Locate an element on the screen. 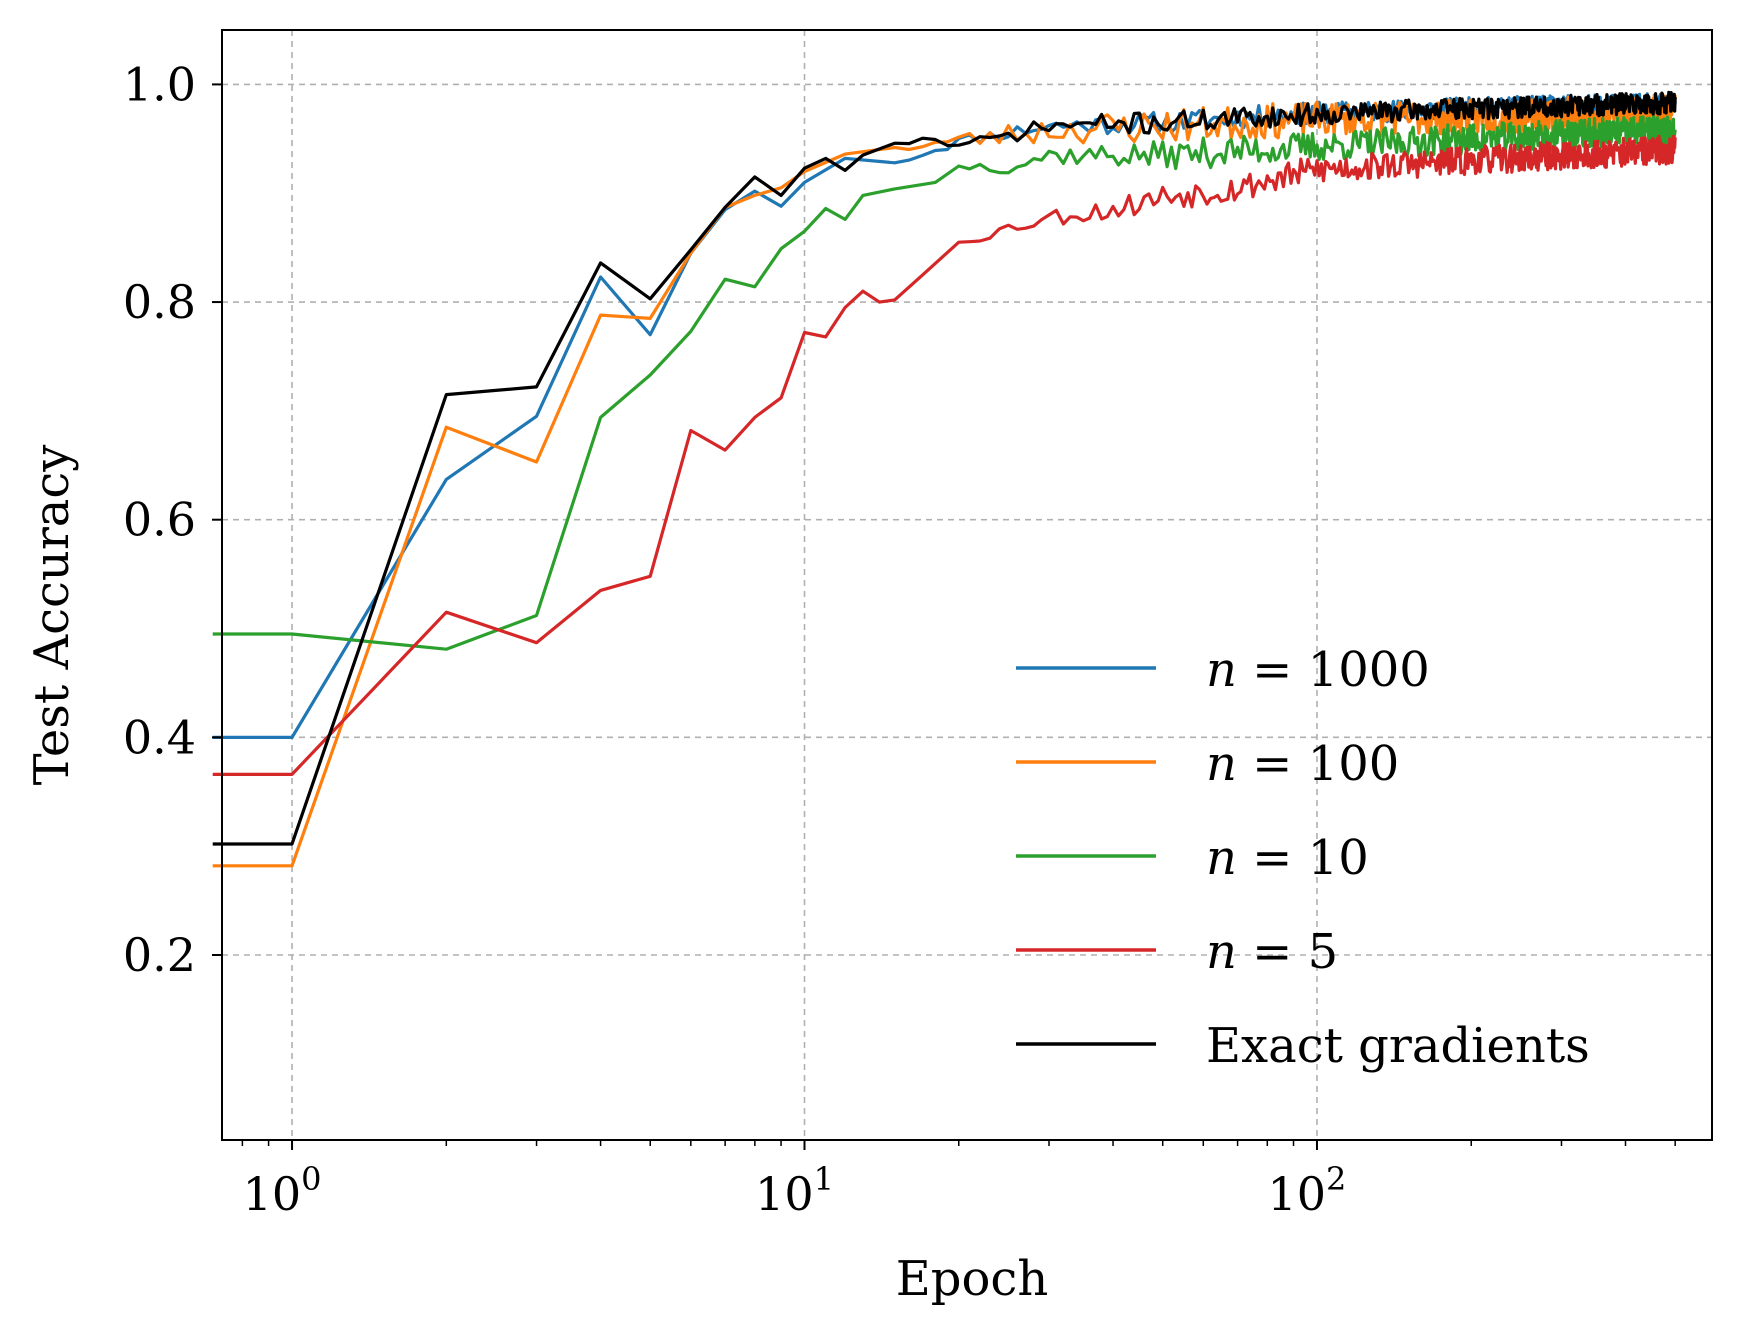 This screenshot has width=1738, height=1337. x-tick-label: 10⁰ is located at coordinates (282, 1190).